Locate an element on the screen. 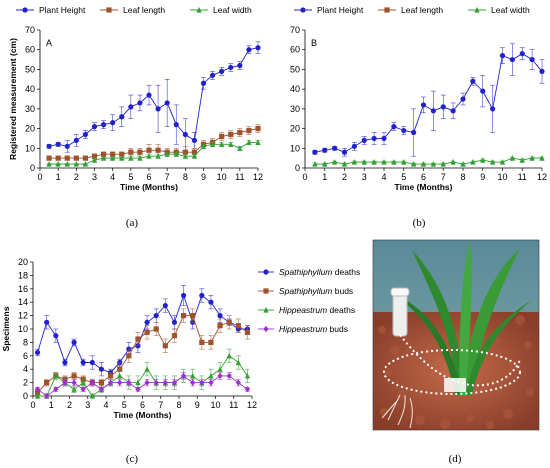  y-tick-label: 50 is located at coordinates (295, 69).